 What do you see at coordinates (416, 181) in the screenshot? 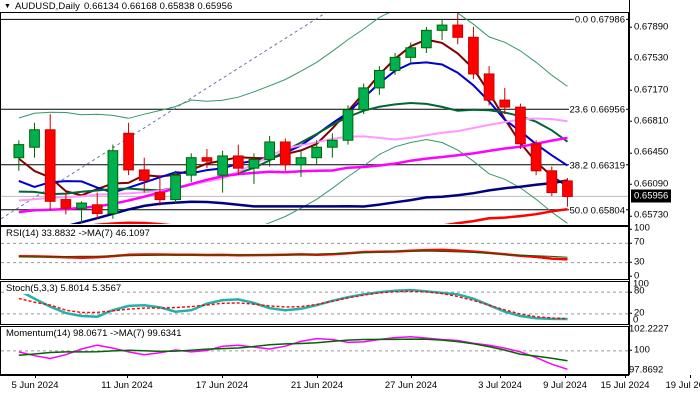
I see `envelope-lower-band` at bounding box center [416, 181].